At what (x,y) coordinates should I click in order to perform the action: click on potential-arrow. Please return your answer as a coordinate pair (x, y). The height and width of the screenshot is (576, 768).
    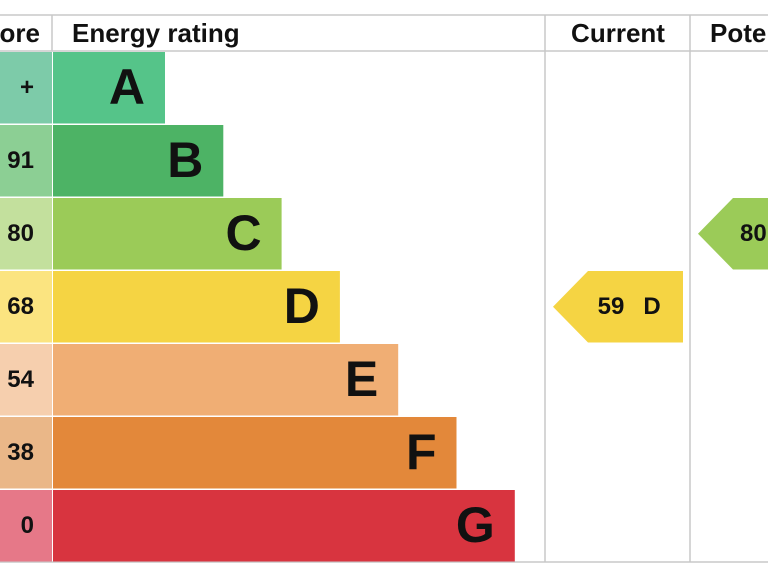
    Looking at the image, I should click on (733, 234).